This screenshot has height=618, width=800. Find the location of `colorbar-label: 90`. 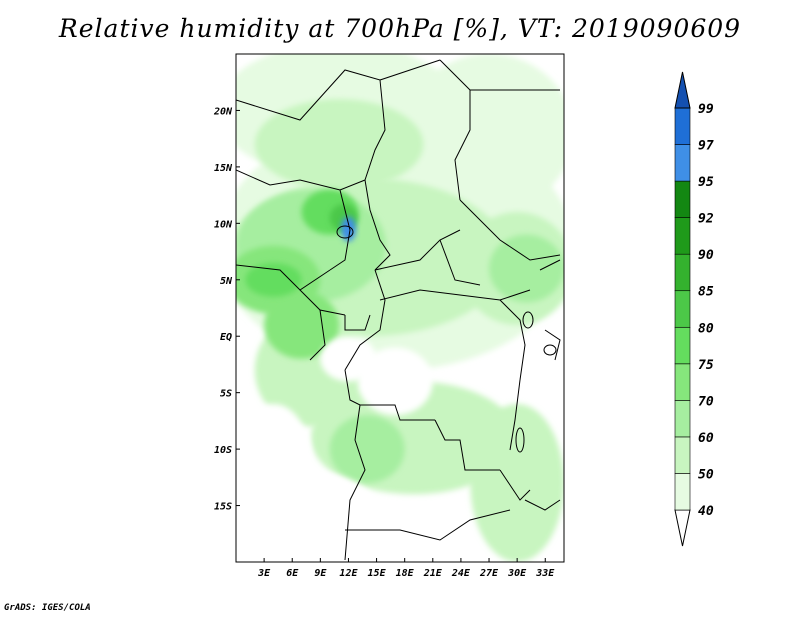

colorbar-label: 90 is located at coordinates (706, 255).